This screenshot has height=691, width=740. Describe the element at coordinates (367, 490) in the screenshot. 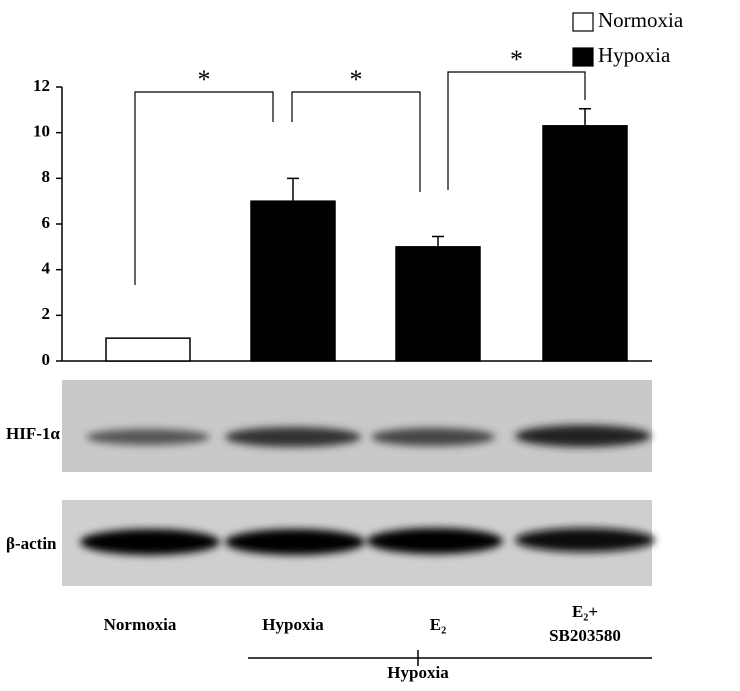

I see `blot-bands` at that location.